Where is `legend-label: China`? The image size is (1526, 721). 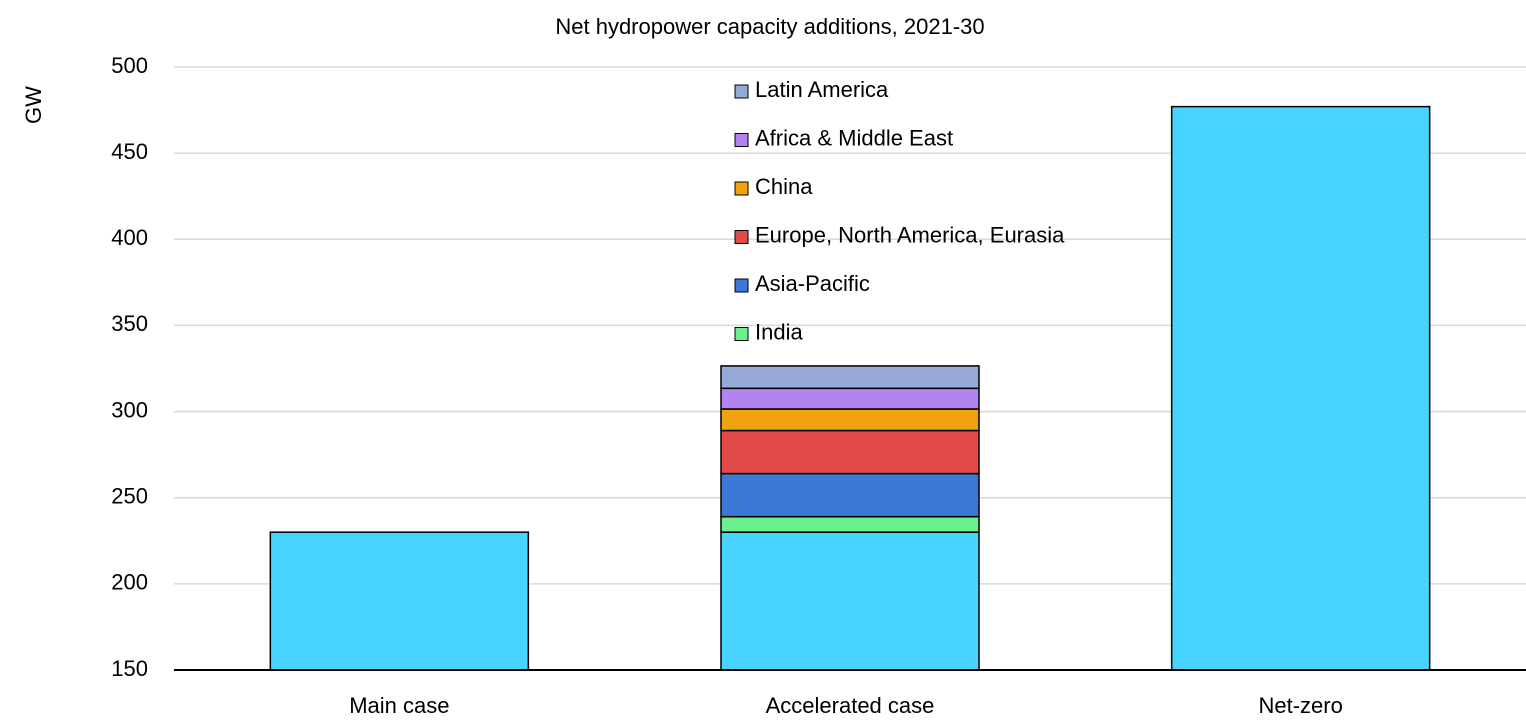
legend-label: China is located at coordinates (784, 186).